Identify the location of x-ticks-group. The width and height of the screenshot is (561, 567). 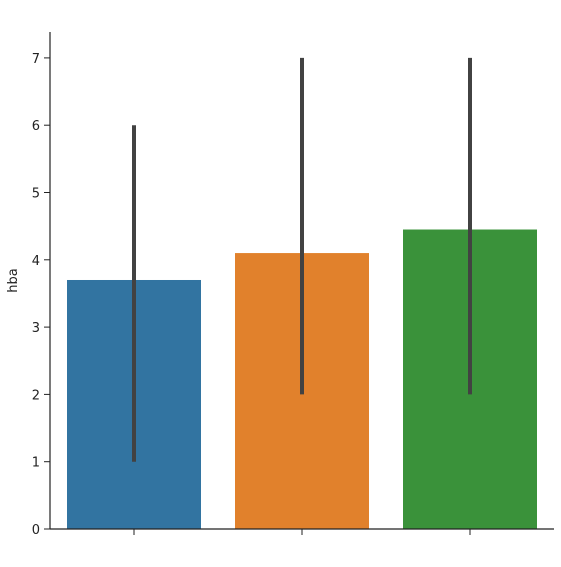
(302, 532).